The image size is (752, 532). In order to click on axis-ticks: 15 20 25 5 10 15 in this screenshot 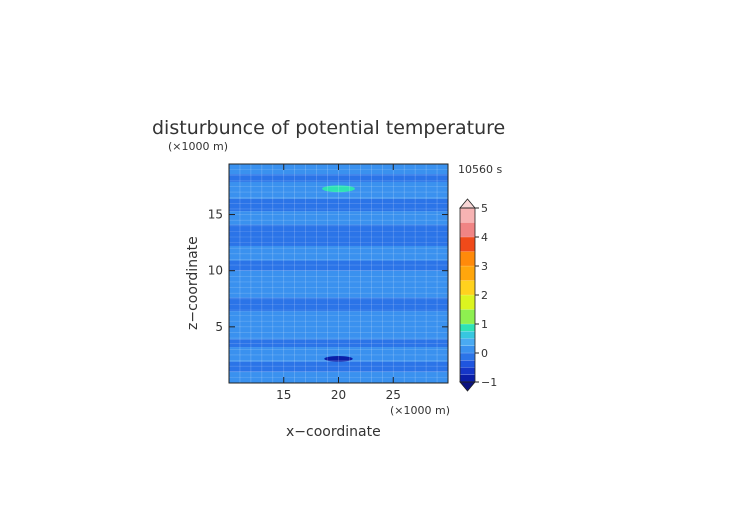, I will do `click(328, 283)`.